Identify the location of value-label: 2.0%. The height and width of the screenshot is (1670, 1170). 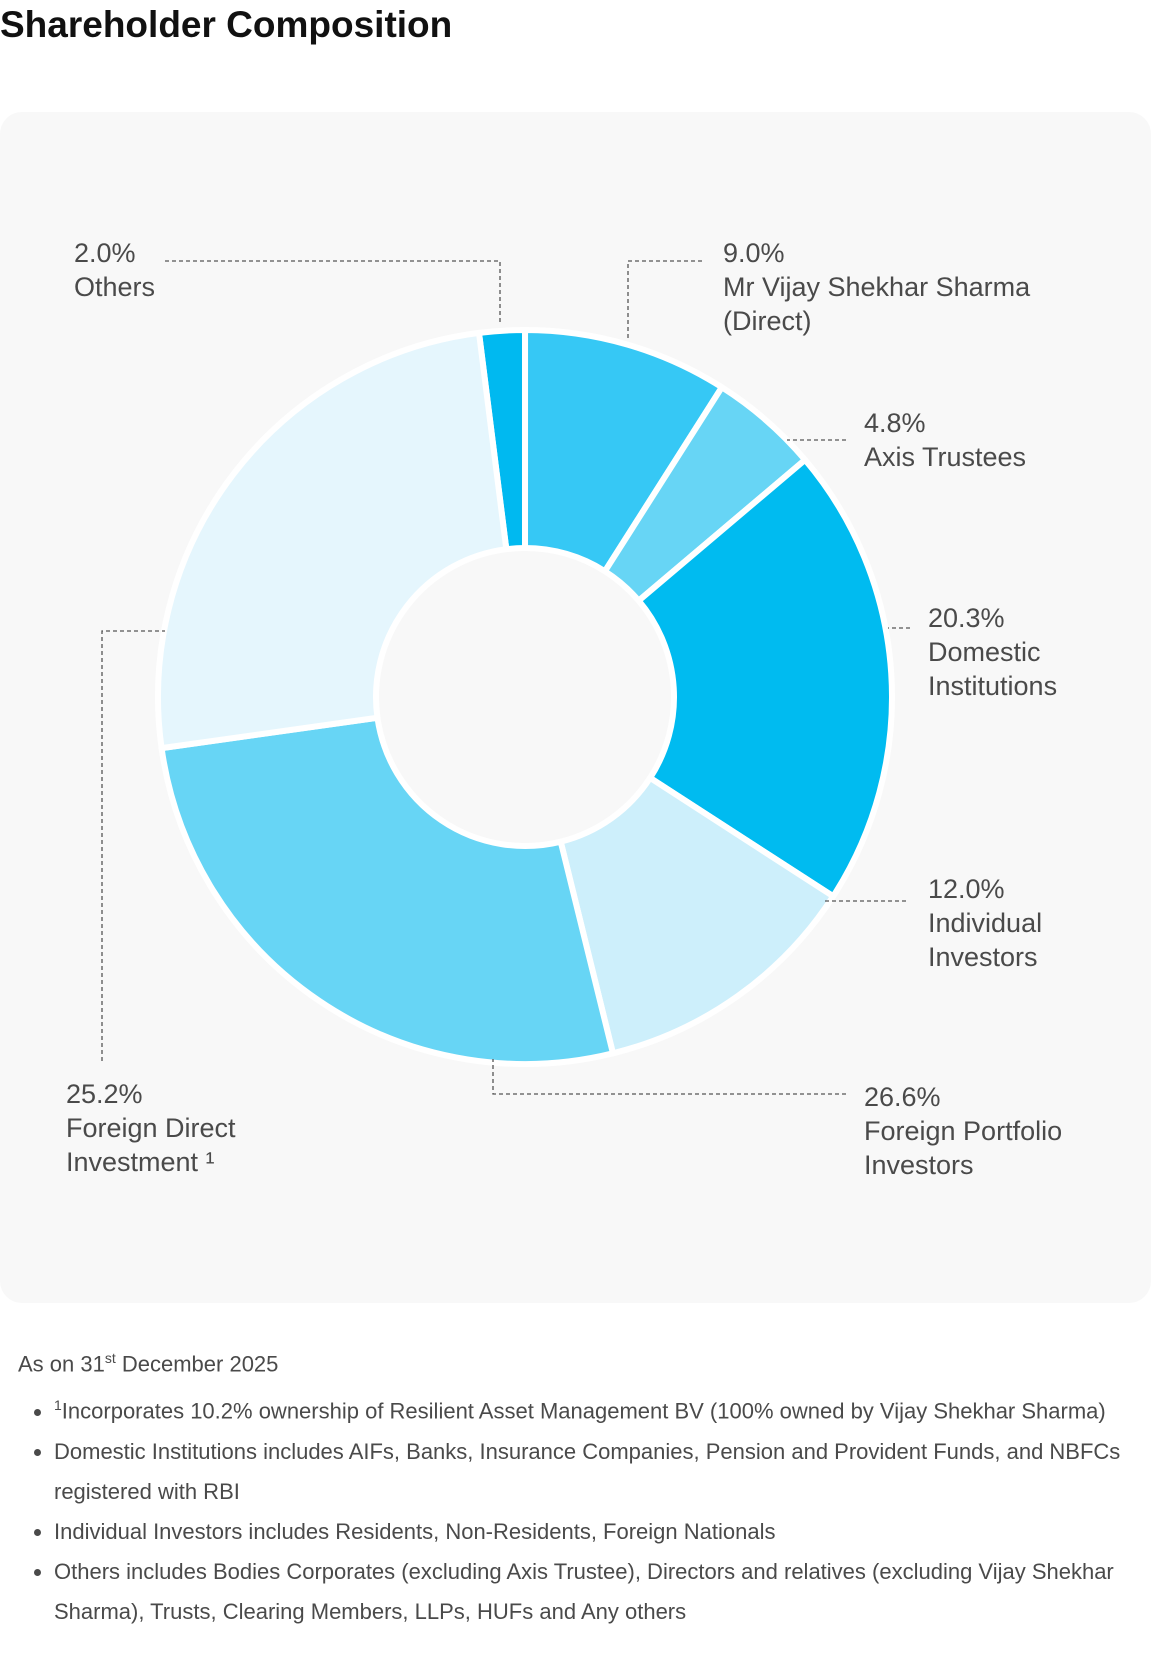
(105, 253).